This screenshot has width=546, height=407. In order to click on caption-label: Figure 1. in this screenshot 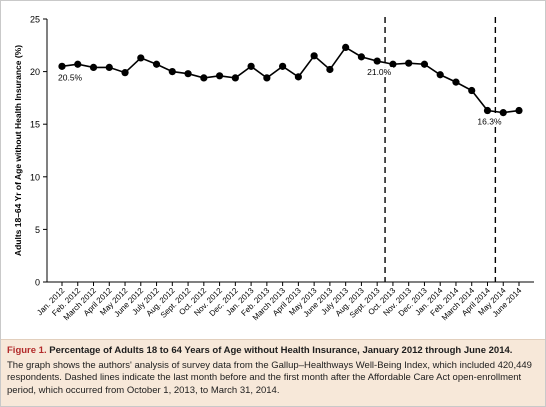, I will do `click(27, 350)`.